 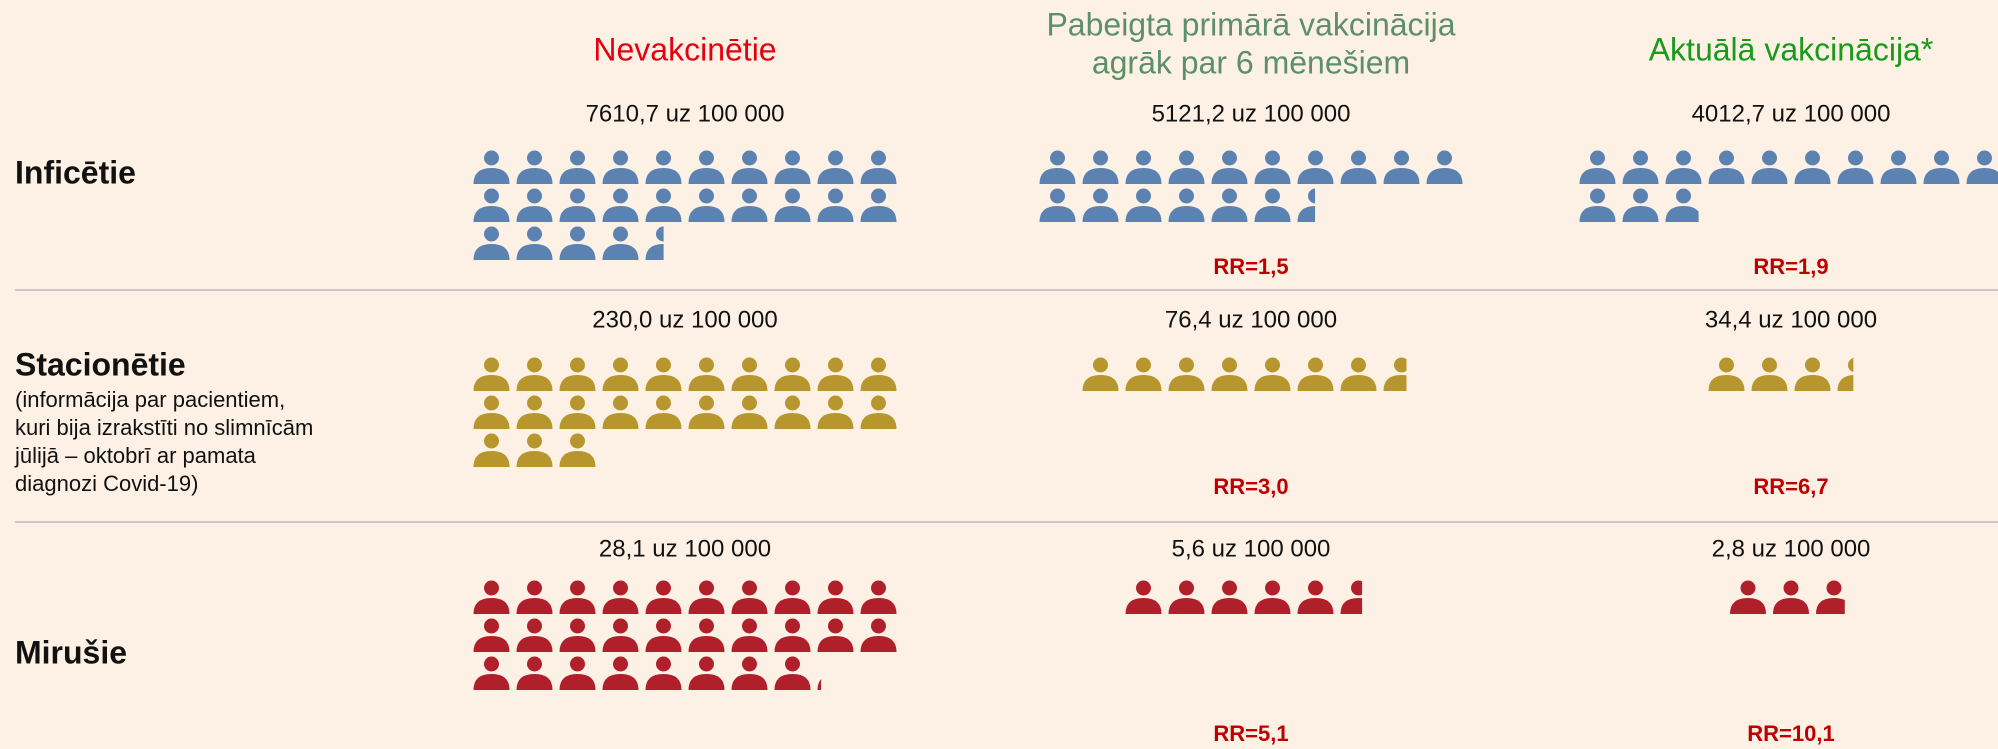 I want to click on column-title: Aktuālā vakcinācija*, so click(x=1791, y=49).